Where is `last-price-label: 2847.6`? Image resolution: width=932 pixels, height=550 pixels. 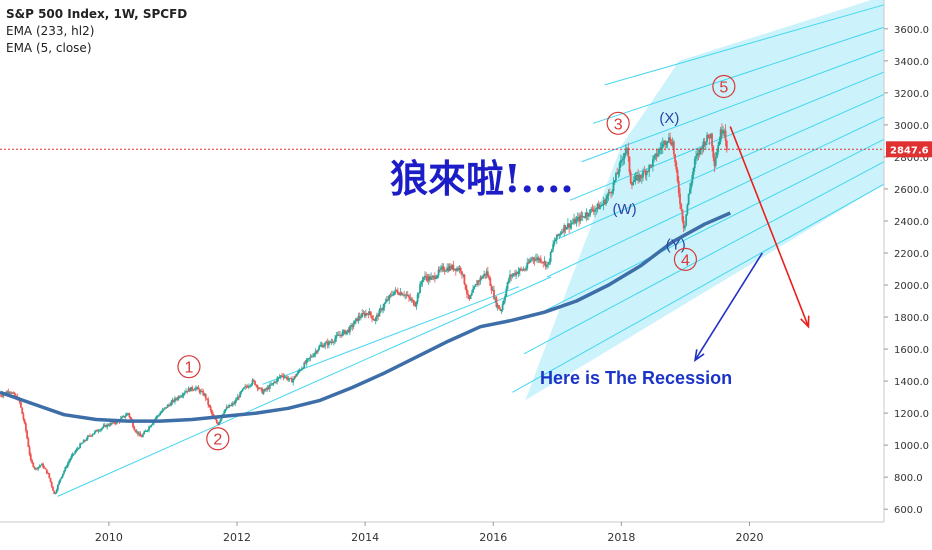 last-price-label: 2847.6 is located at coordinates (909, 150).